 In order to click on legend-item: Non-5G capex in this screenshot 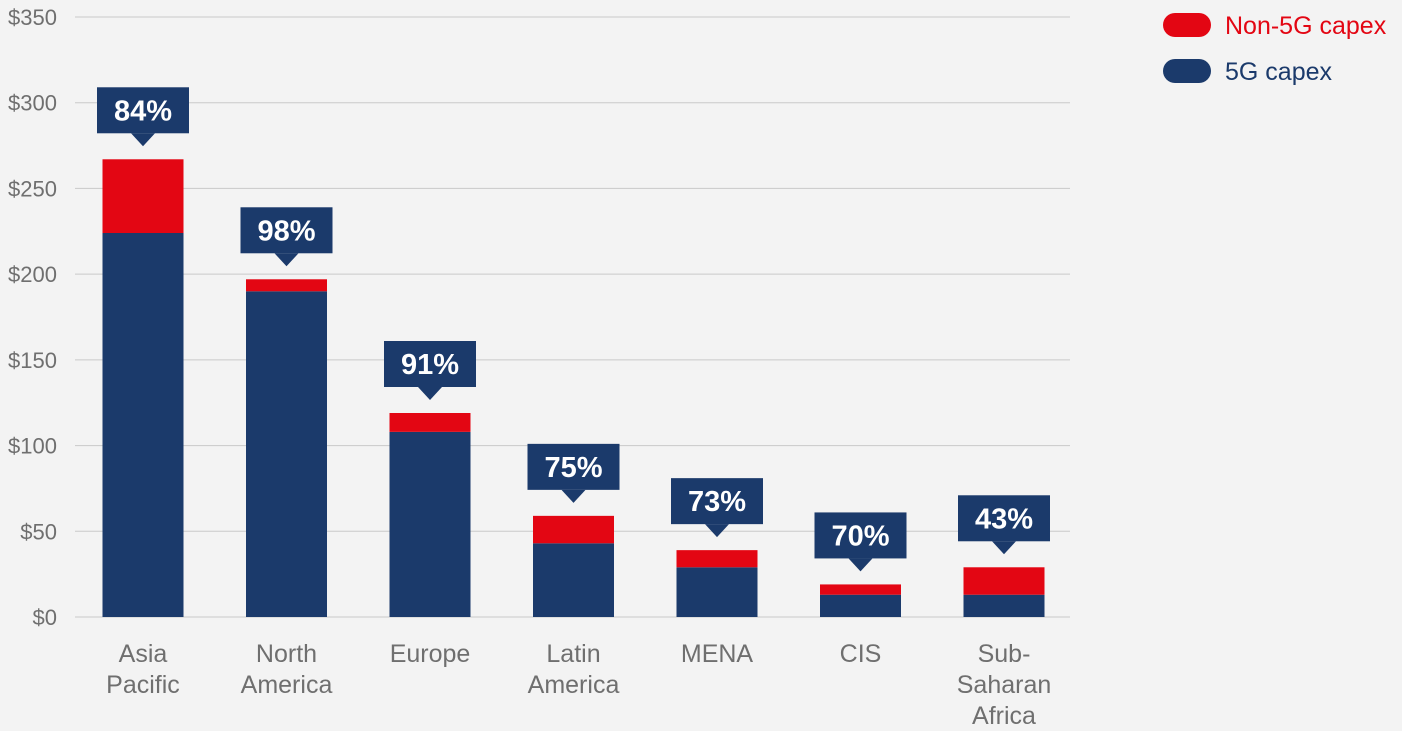, I will do `click(1275, 26)`.